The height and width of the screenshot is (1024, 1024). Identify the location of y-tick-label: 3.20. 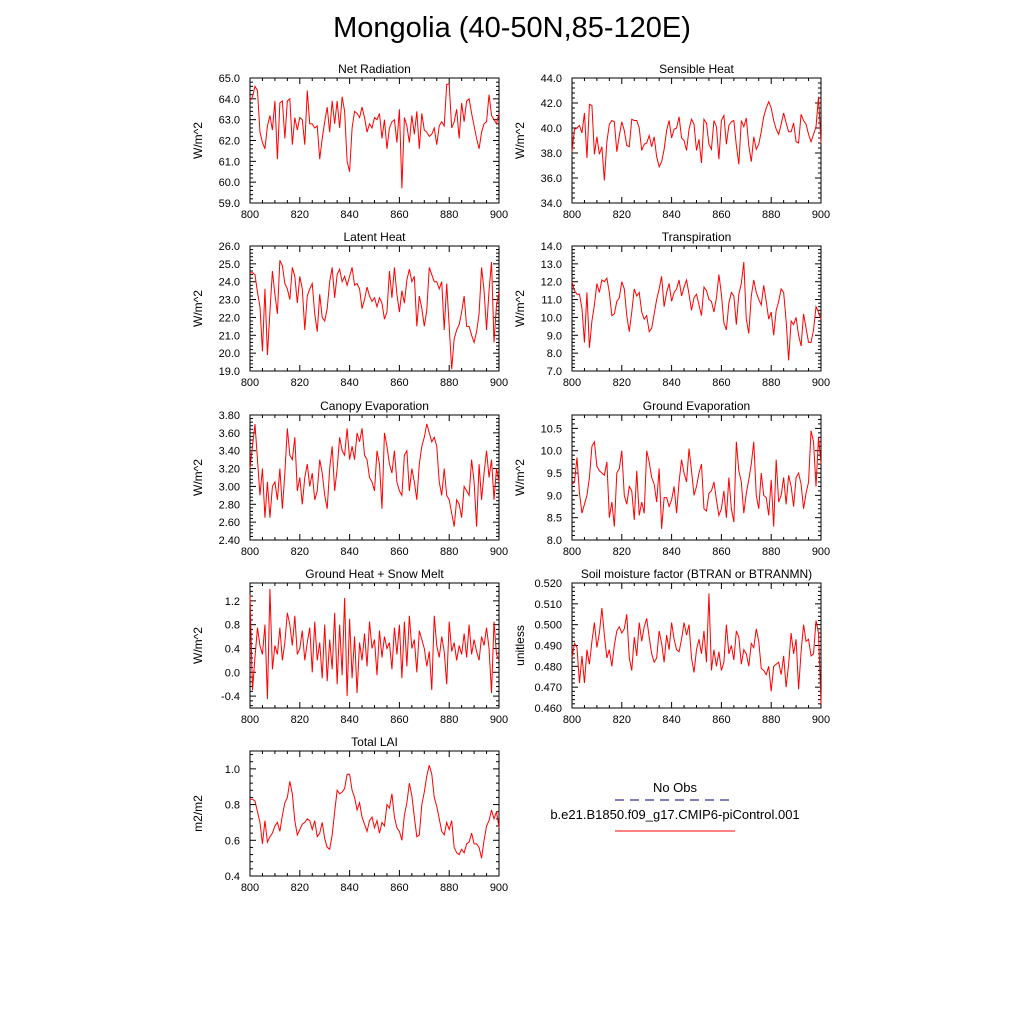
(229, 470).